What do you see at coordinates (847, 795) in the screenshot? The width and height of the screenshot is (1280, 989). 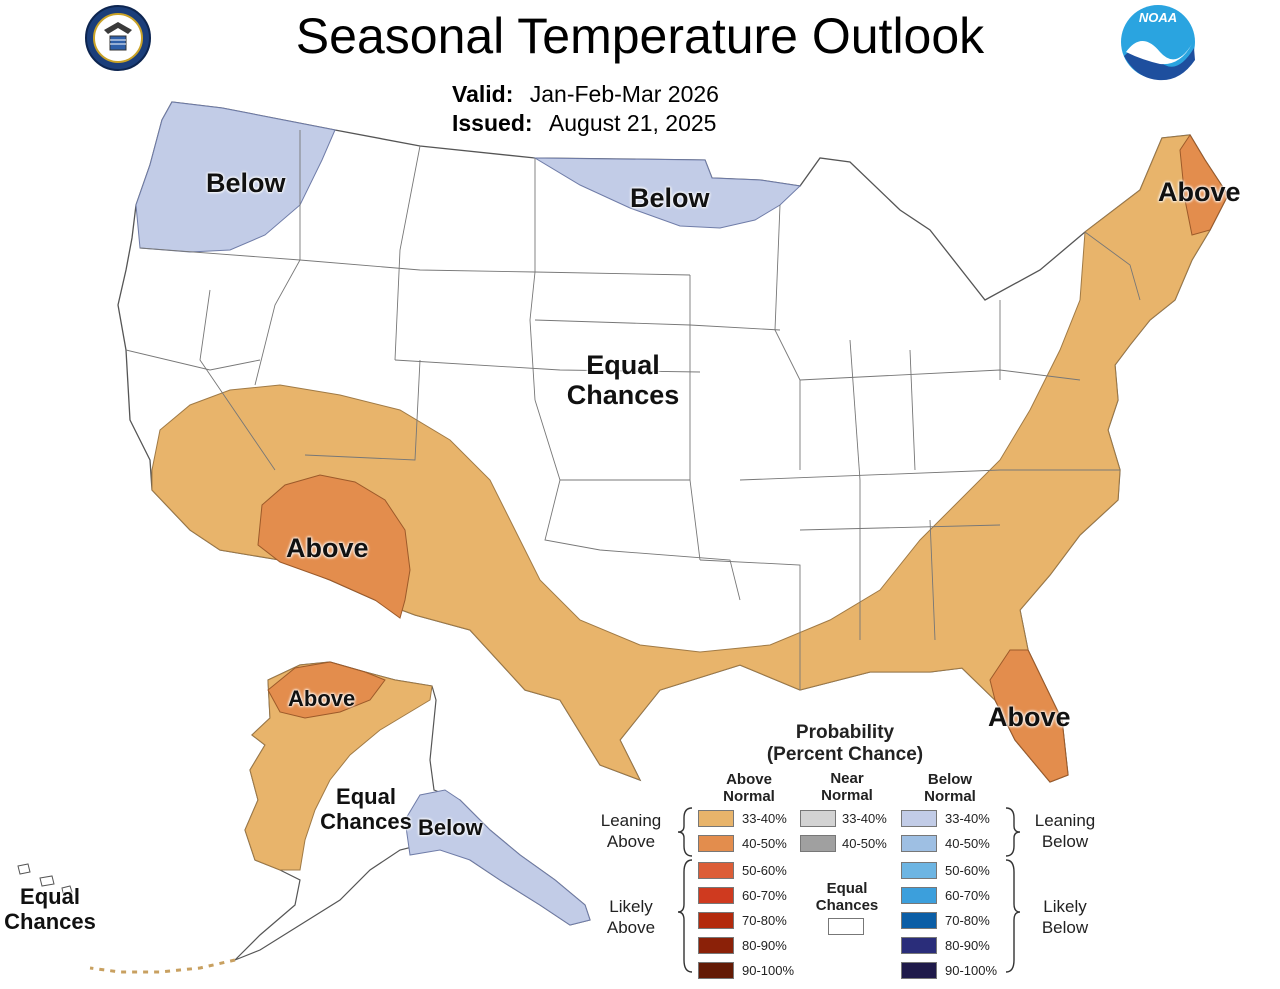 I see `legend-col-near-line2: Normal` at bounding box center [847, 795].